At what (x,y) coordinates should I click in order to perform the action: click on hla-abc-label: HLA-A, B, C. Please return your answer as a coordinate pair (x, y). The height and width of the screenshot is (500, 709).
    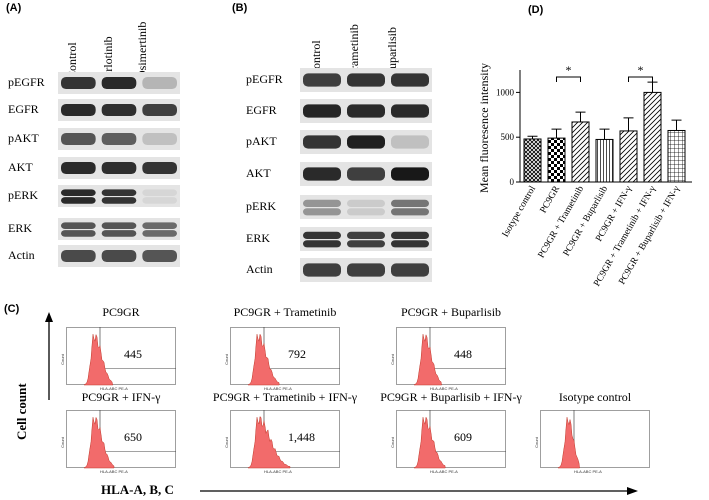
    Looking at the image, I should click on (137, 489).